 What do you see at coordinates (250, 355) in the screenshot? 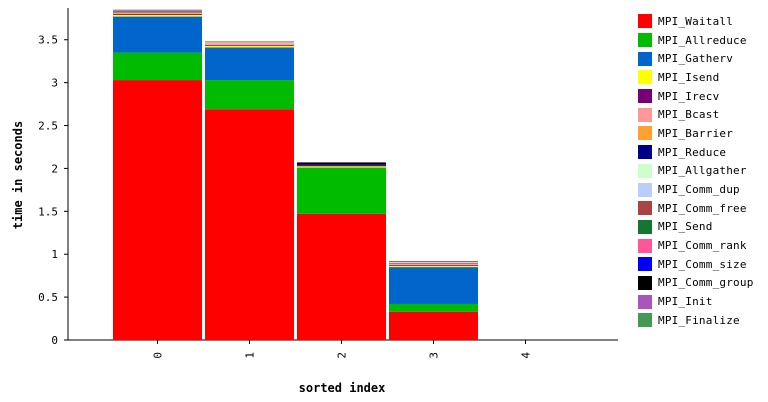
I see `x-tick-label: 1` at bounding box center [250, 355].